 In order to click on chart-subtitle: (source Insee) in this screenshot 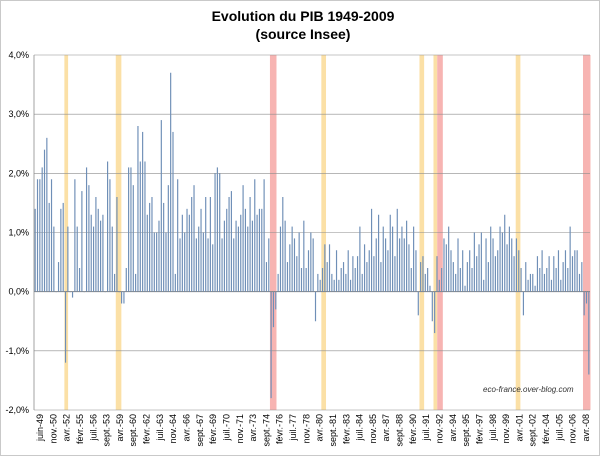, I will do `click(303, 34)`.